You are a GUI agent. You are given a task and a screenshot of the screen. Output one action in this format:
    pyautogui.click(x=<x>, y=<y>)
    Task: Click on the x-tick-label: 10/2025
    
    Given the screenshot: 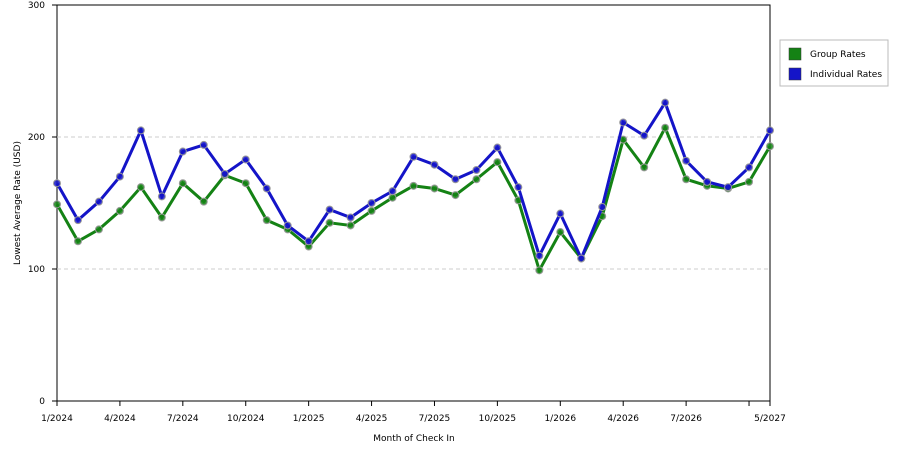 What is the action you would take?
    pyautogui.click(x=497, y=419)
    